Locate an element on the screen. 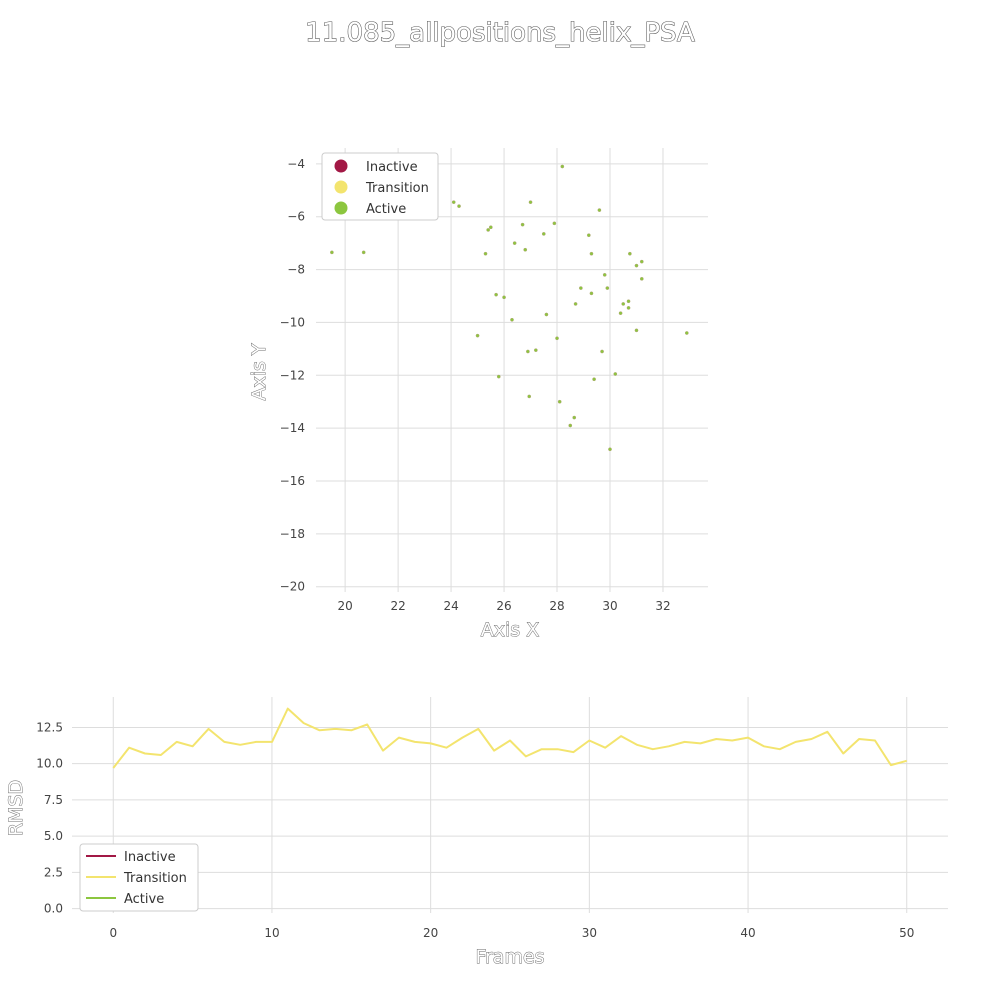 This screenshot has height=1000, width=1000. rmsd-legend-label-inactive: Inactive is located at coordinates (150, 857).